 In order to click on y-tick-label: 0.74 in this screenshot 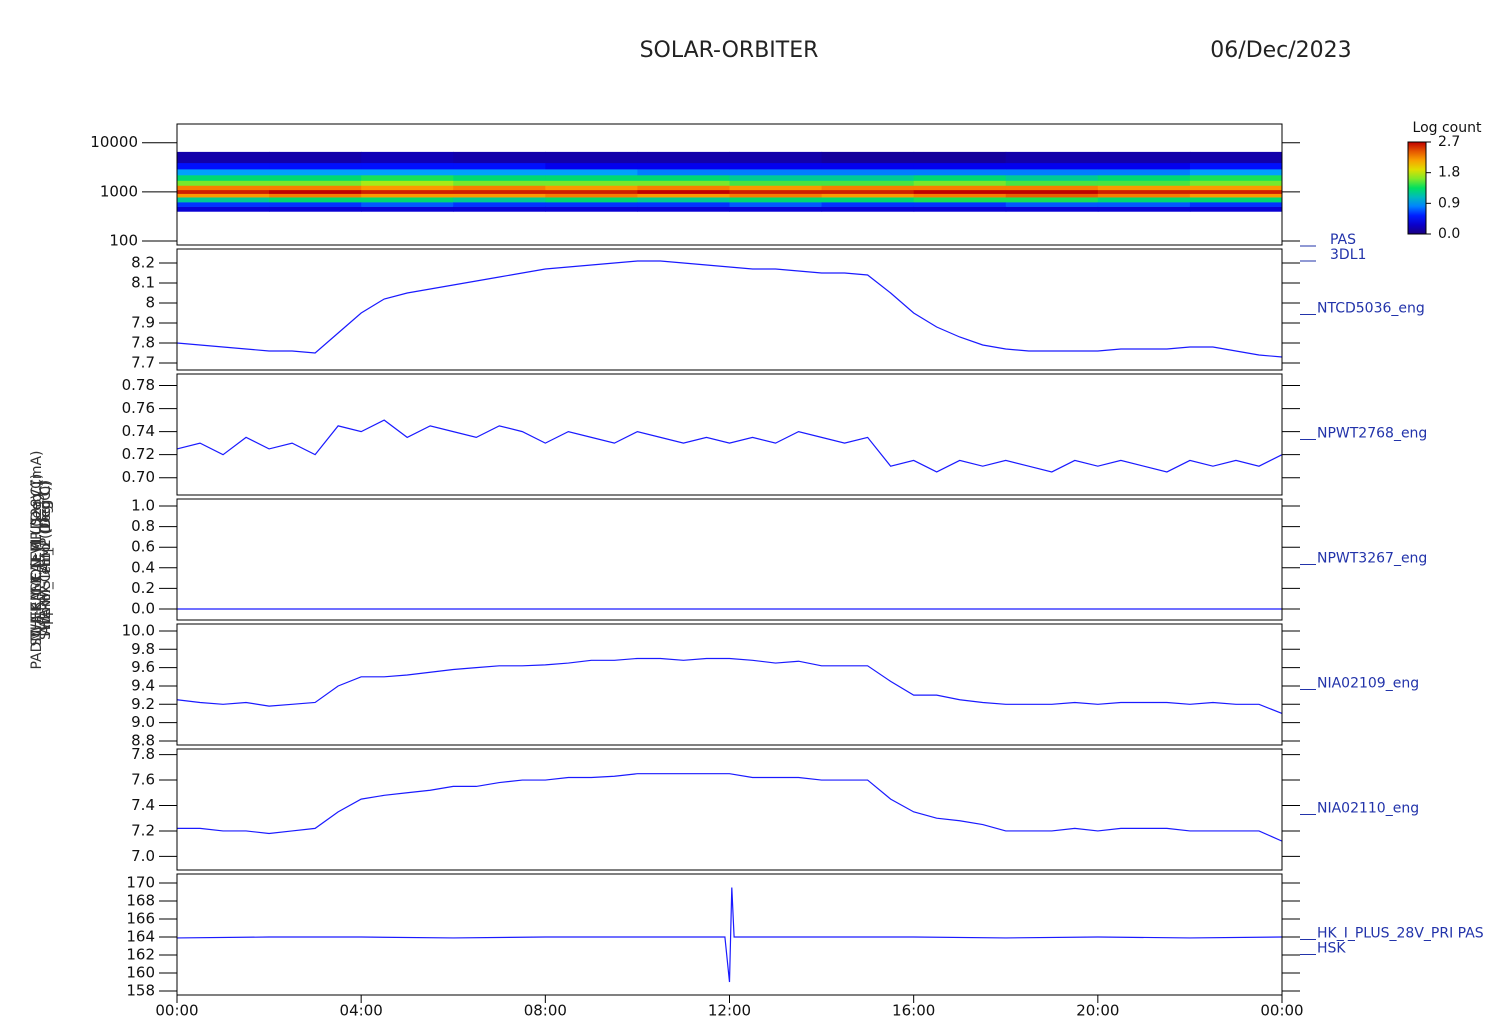, I will do `click(138, 431)`.